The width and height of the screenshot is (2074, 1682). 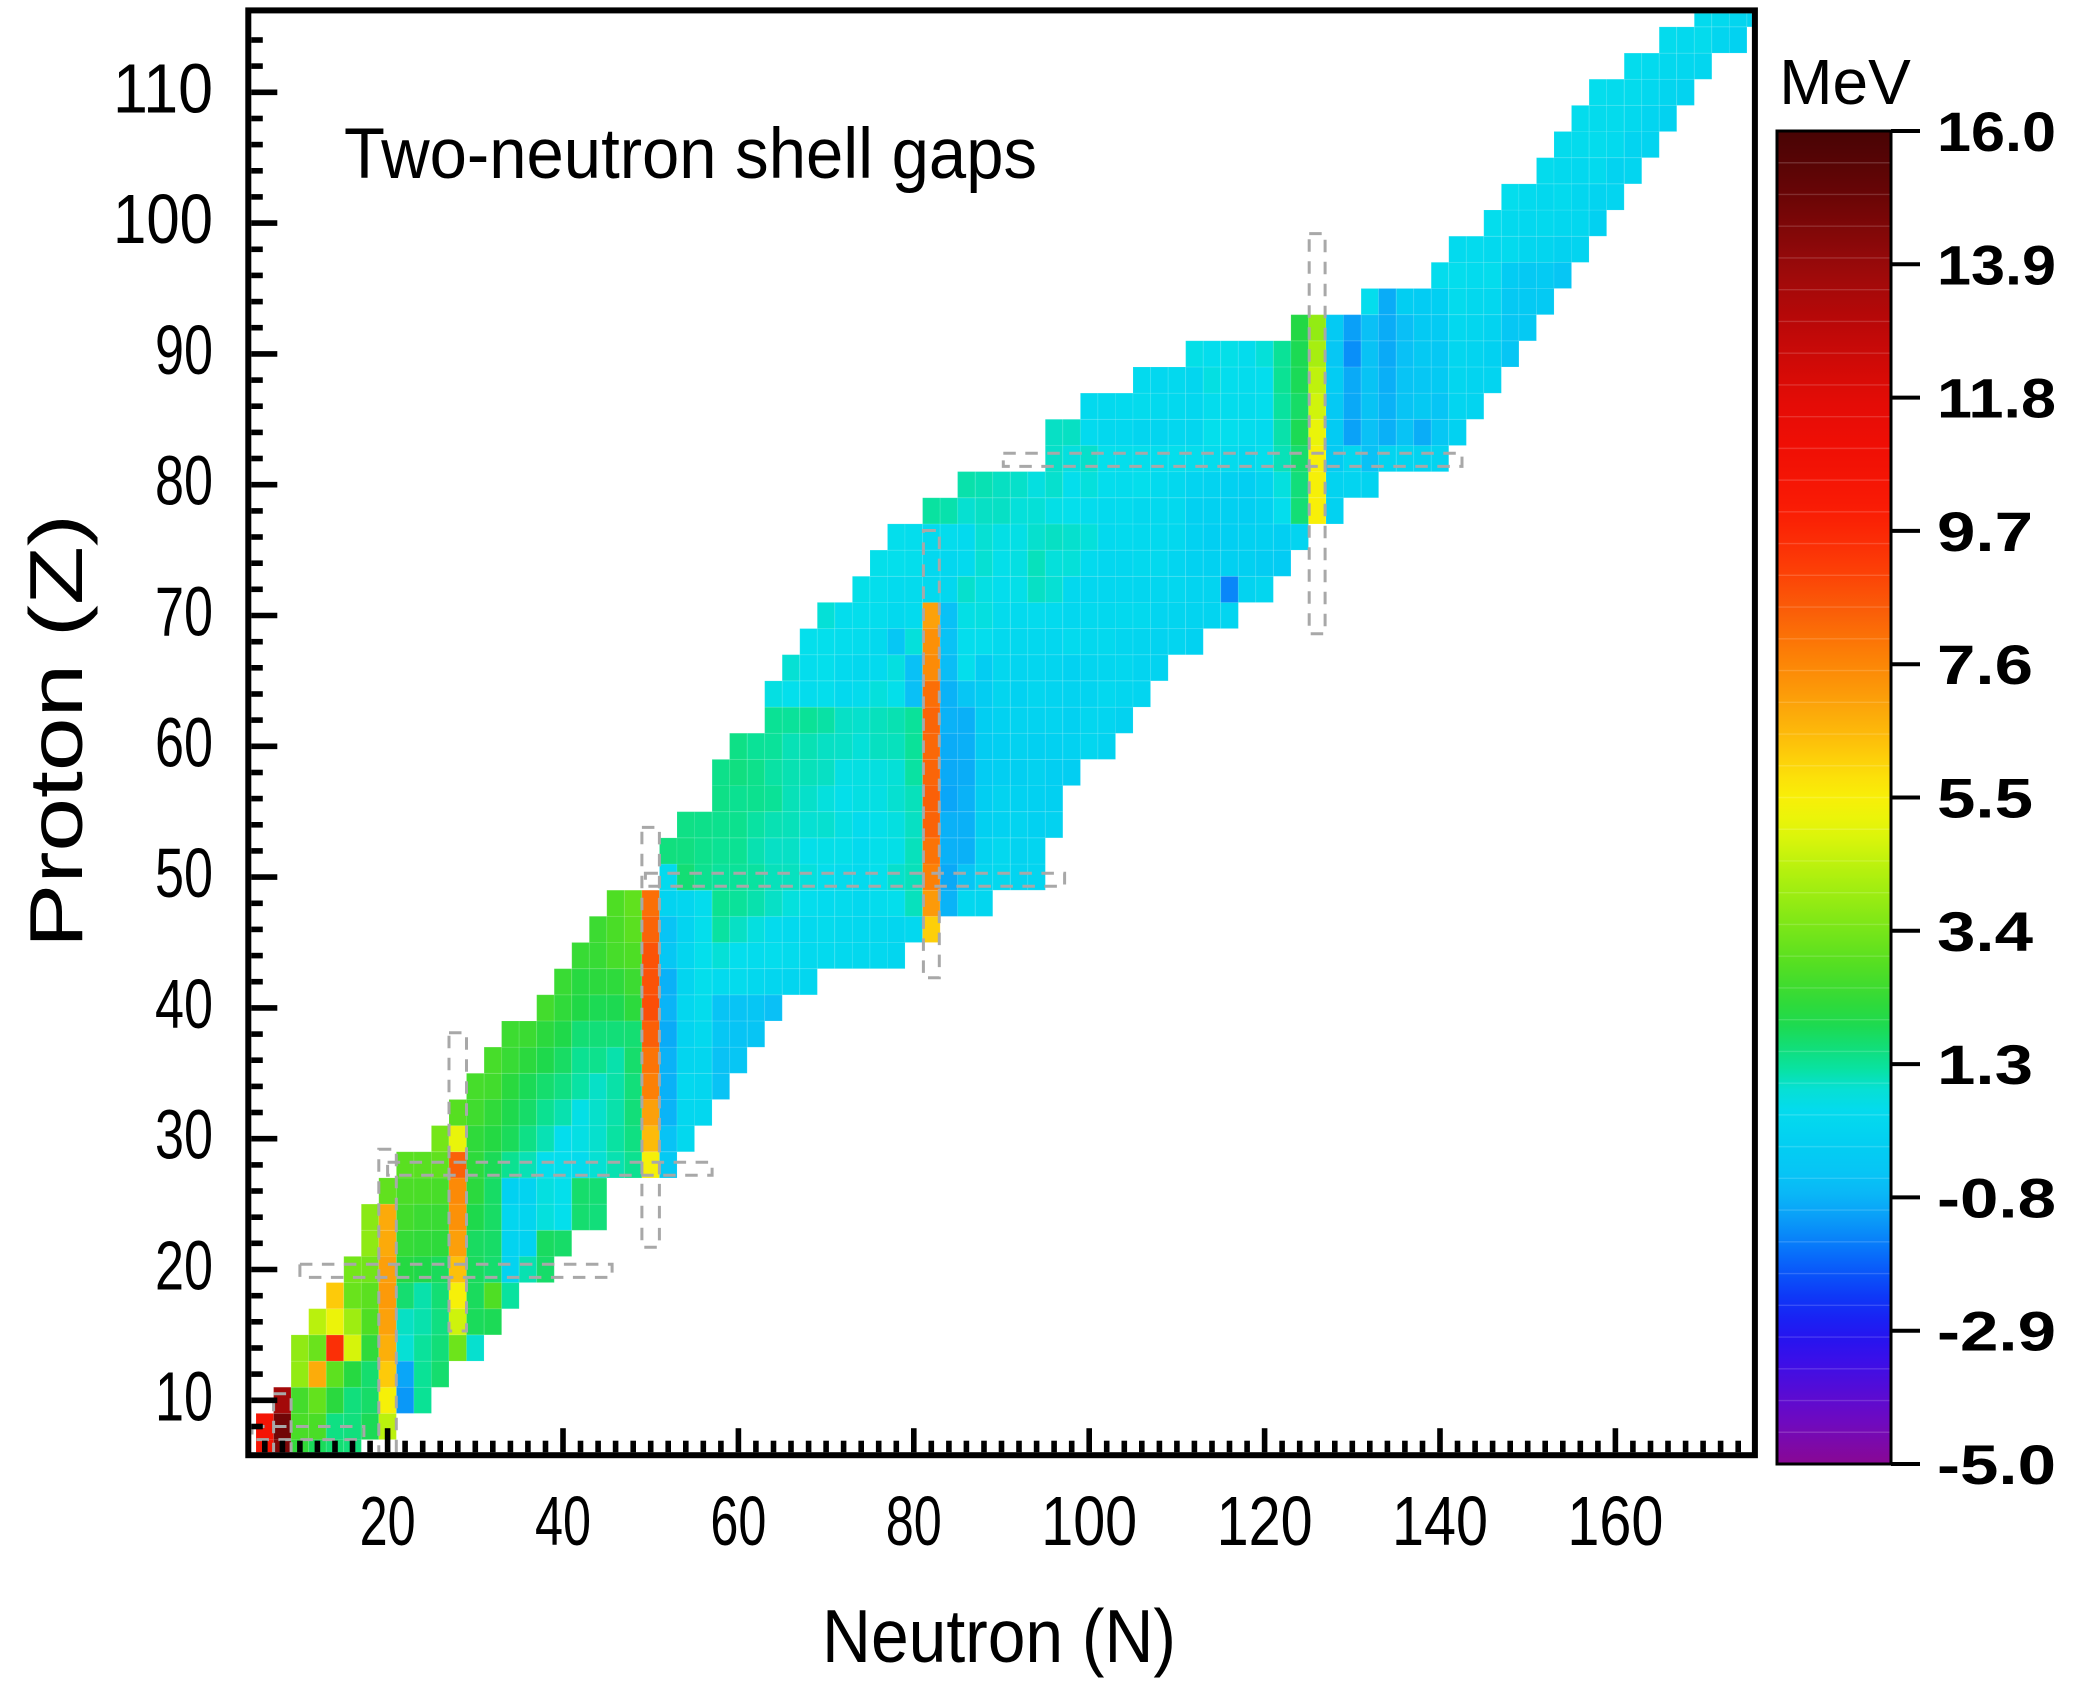 I want to click on svg-text: 50, so click(x=184, y=873).